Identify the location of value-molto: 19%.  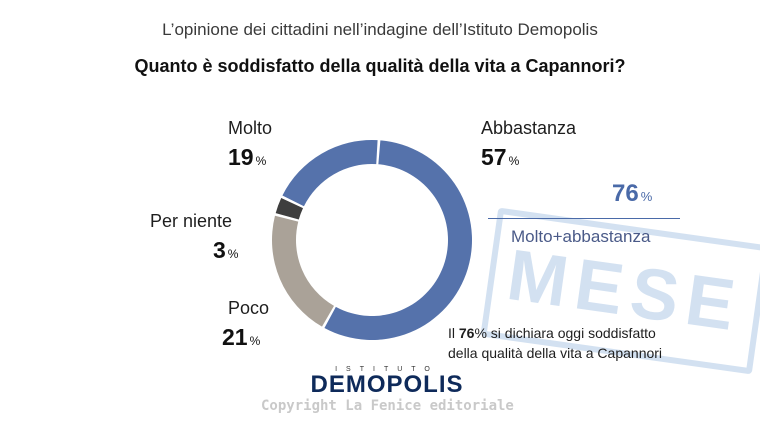
(247, 157).